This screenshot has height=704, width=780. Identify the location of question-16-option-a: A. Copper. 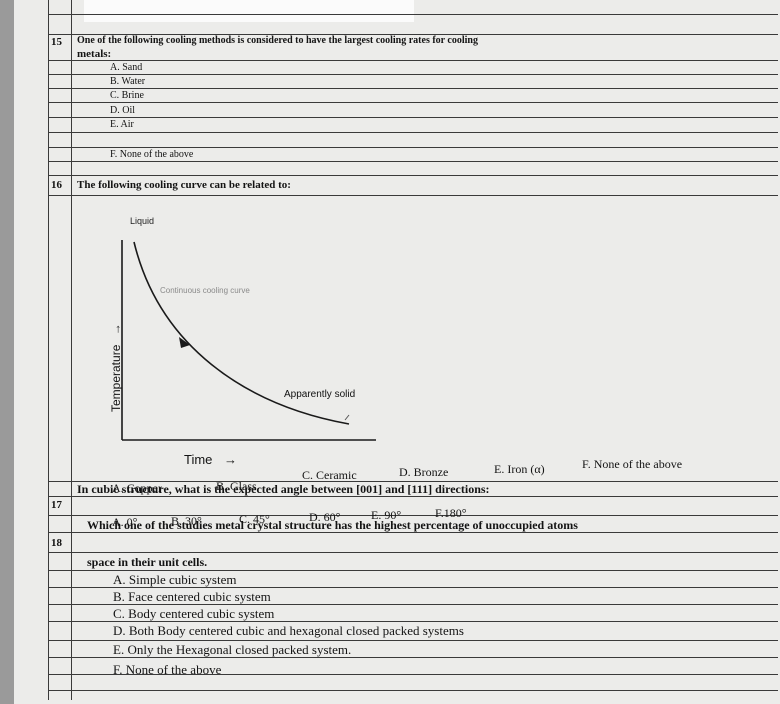
(137, 488).